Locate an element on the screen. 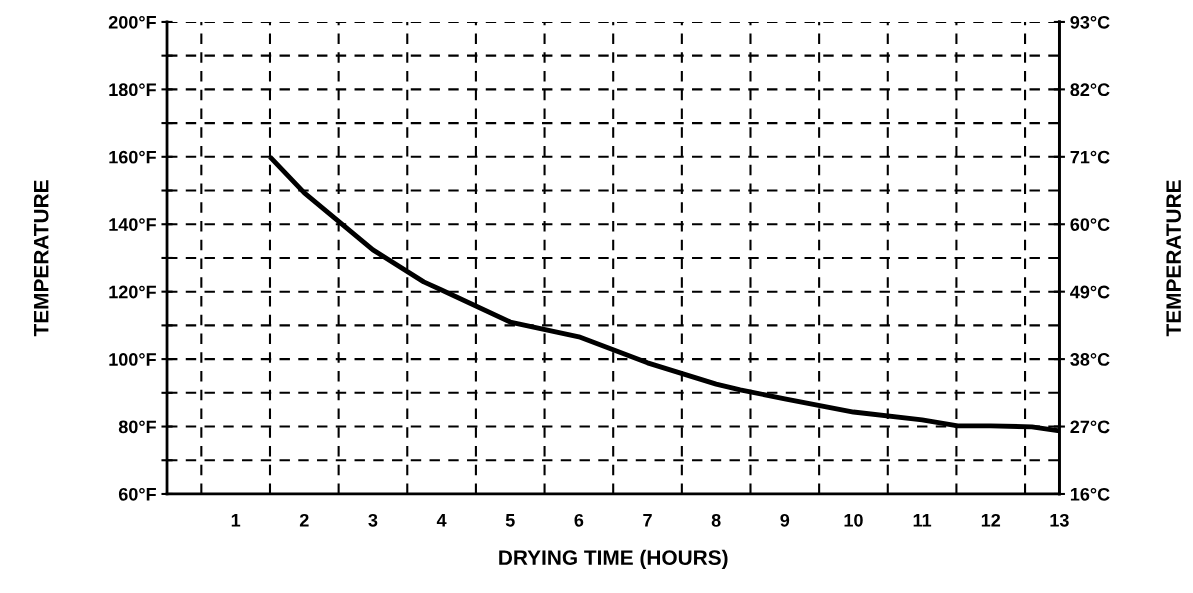 The height and width of the screenshot is (593, 1193). y-tick-label: 180°F is located at coordinates (132, 90).